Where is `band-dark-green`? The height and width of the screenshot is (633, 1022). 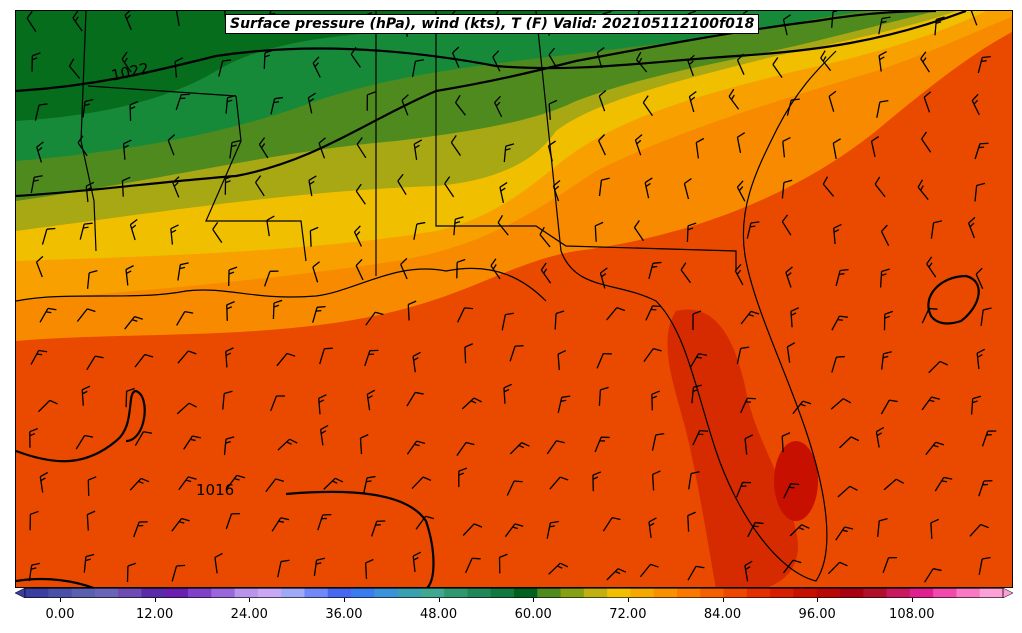
band-dark-green is located at coordinates (316, 66).